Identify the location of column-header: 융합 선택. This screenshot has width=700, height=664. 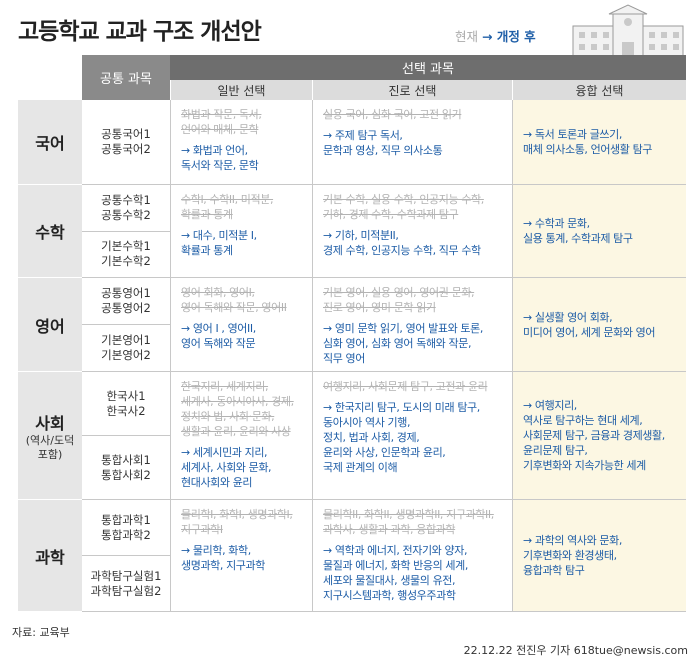
(599, 90).